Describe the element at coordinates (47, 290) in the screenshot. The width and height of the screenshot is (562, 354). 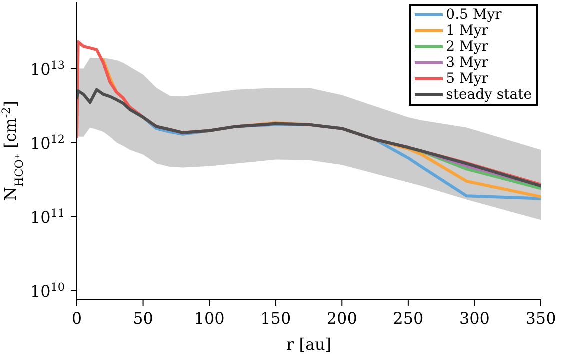
I see `y-tick-label: 10$^{10}$` at that location.